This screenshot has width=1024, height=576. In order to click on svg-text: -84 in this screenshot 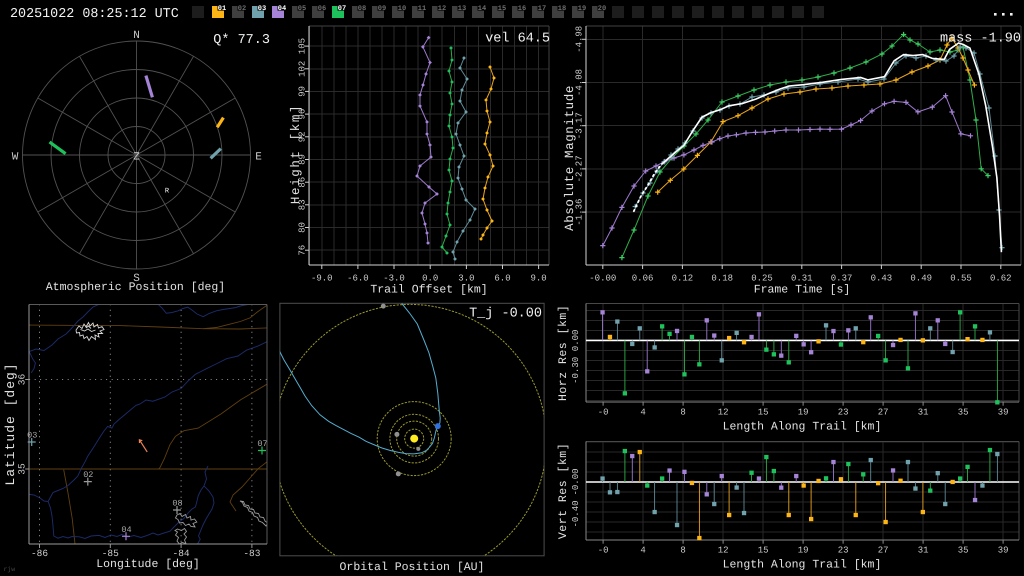, I will do `click(181, 553)`.